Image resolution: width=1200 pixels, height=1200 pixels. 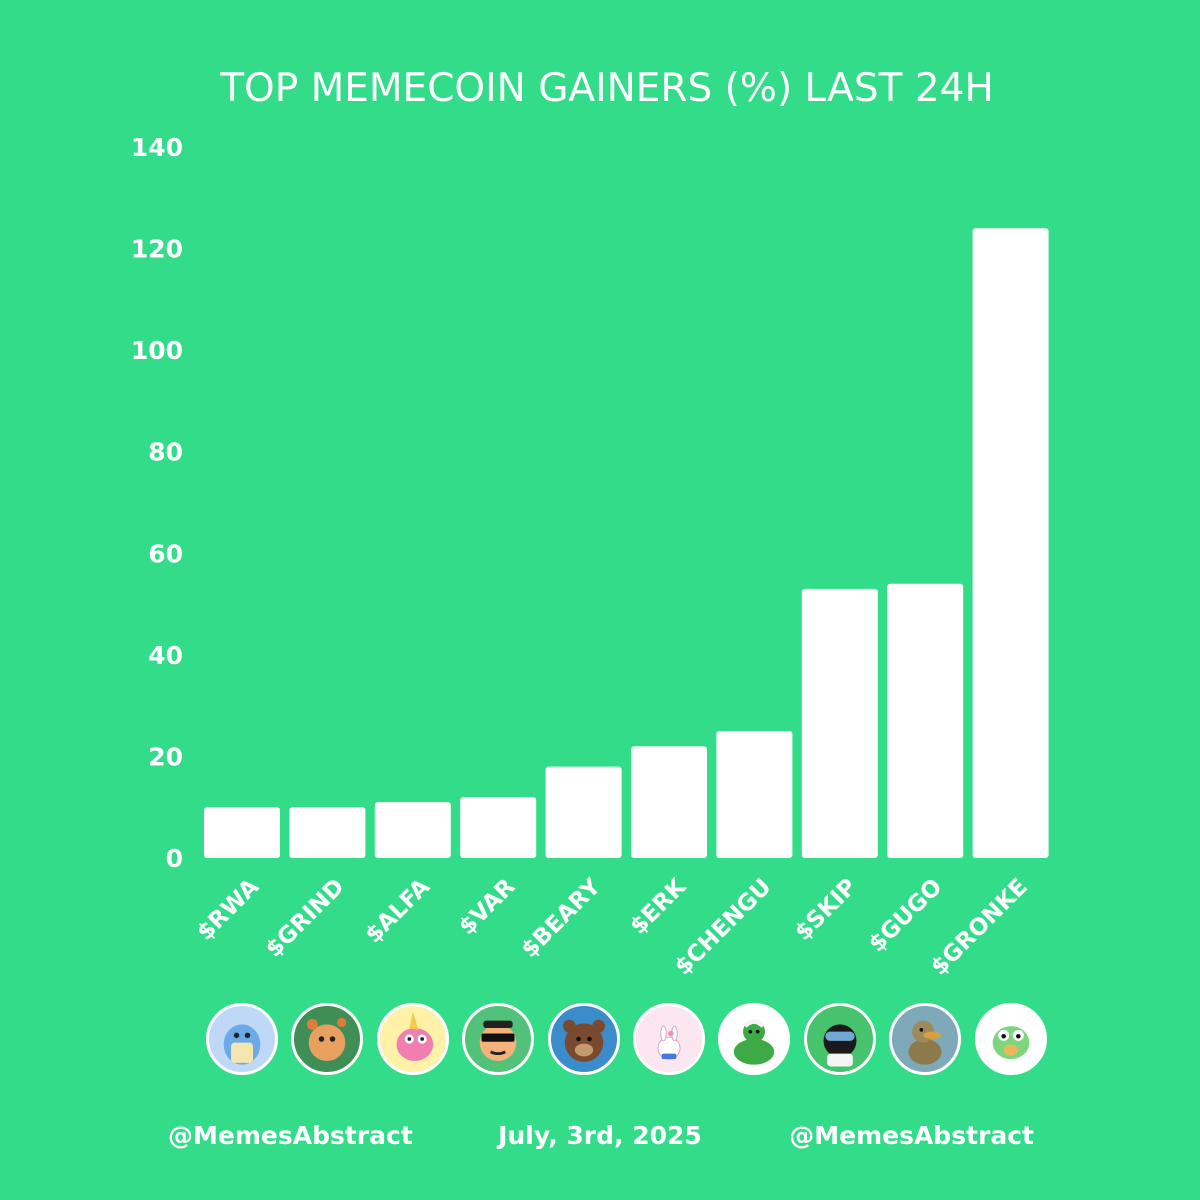 I want to click on hamster-icon, so click(x=327, y=1039).